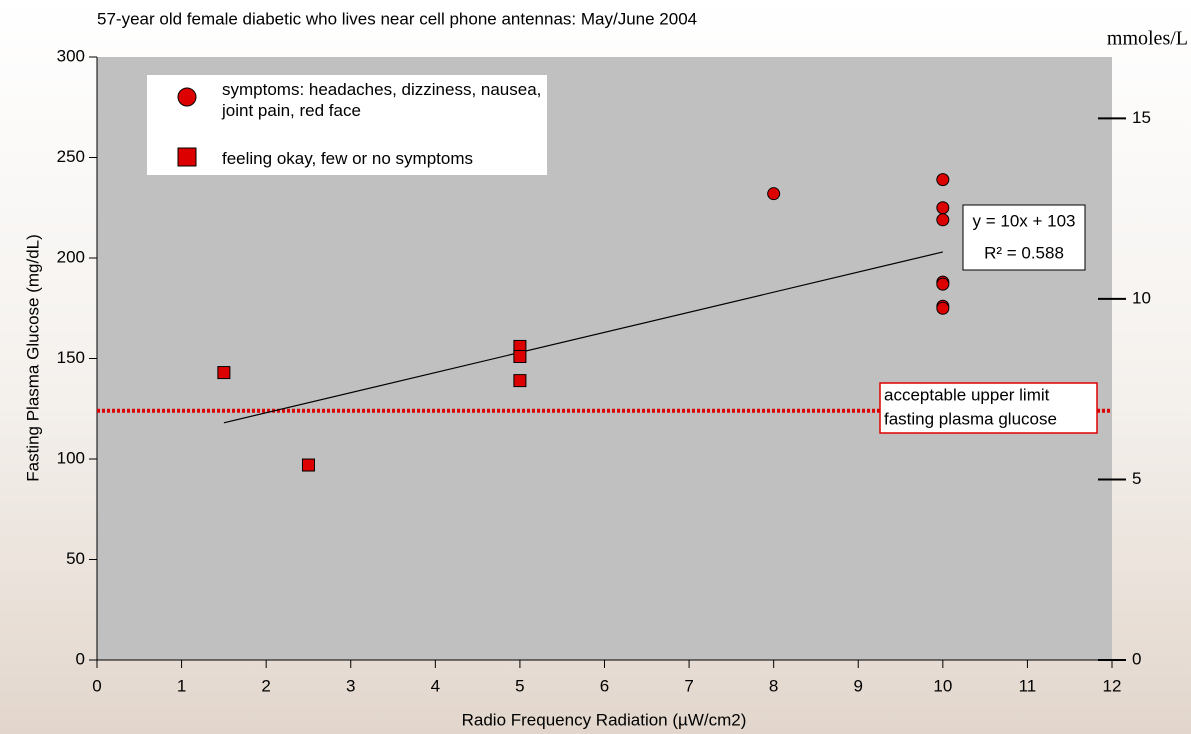 The width and height of the screenshot is (1191, 734). Describe the element at coordinates (942, 685) in the screenshot. I see `x-tick-label: 10` at that location.